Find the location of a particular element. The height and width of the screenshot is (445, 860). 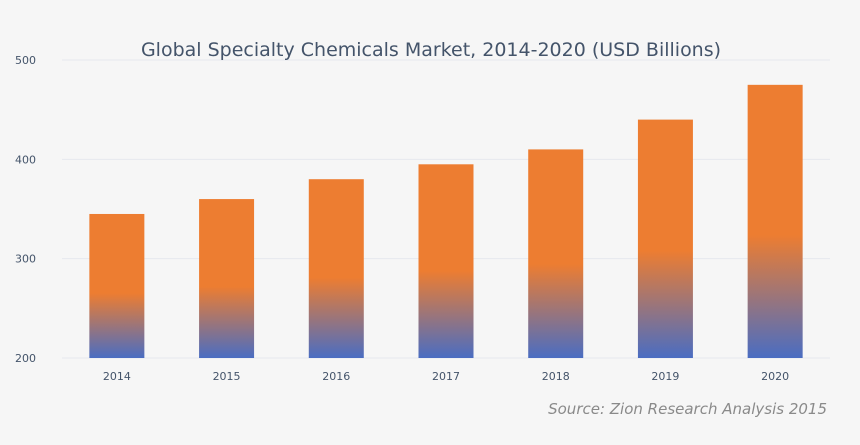

y-tick-label: 200 is located at coordinates (25, 358).